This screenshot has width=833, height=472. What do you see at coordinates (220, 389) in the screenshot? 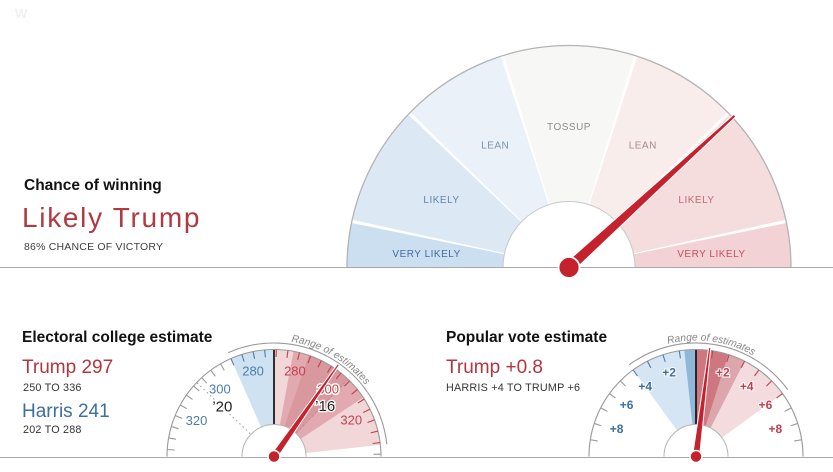
I see `svg-text: 300` at bounding box center [220, 389].